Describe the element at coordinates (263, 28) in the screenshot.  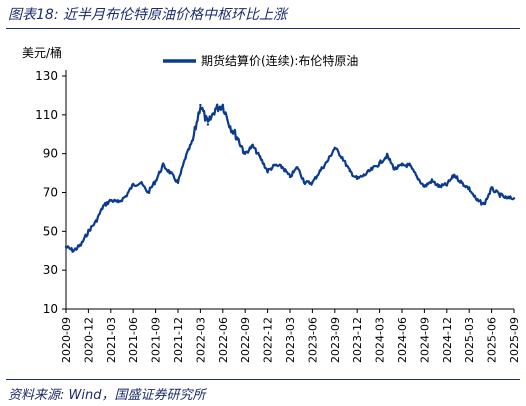
I see `title-rule` at that location.